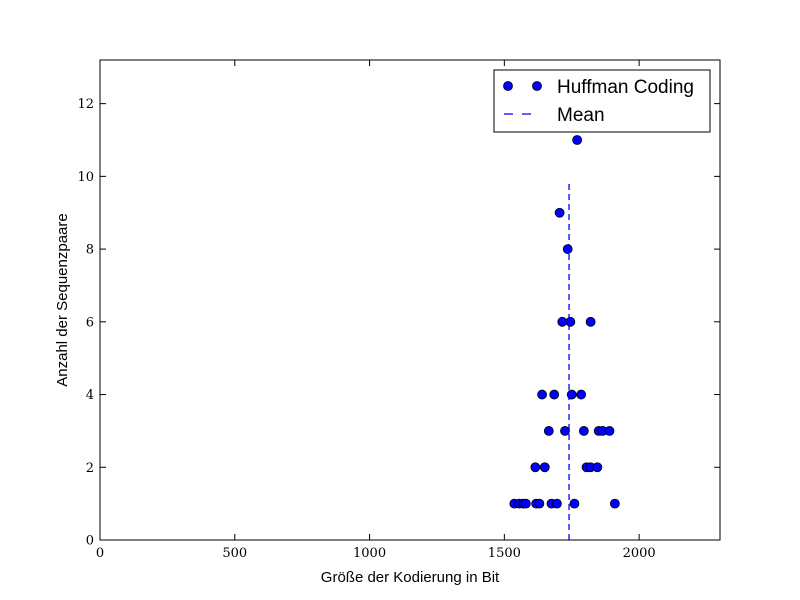  What do you see at coordinates (369, 553) in the screenshot?
I see `x-tick-label: 1000` at bounding box center [369, 553].